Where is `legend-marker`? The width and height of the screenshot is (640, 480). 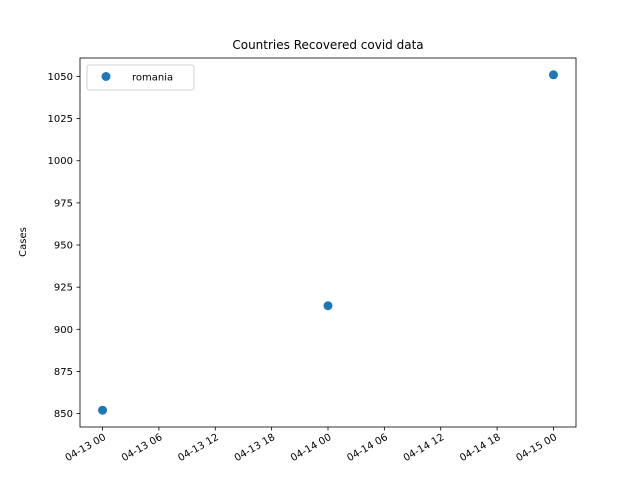 legend-marker is located at coordinates (106, 76).